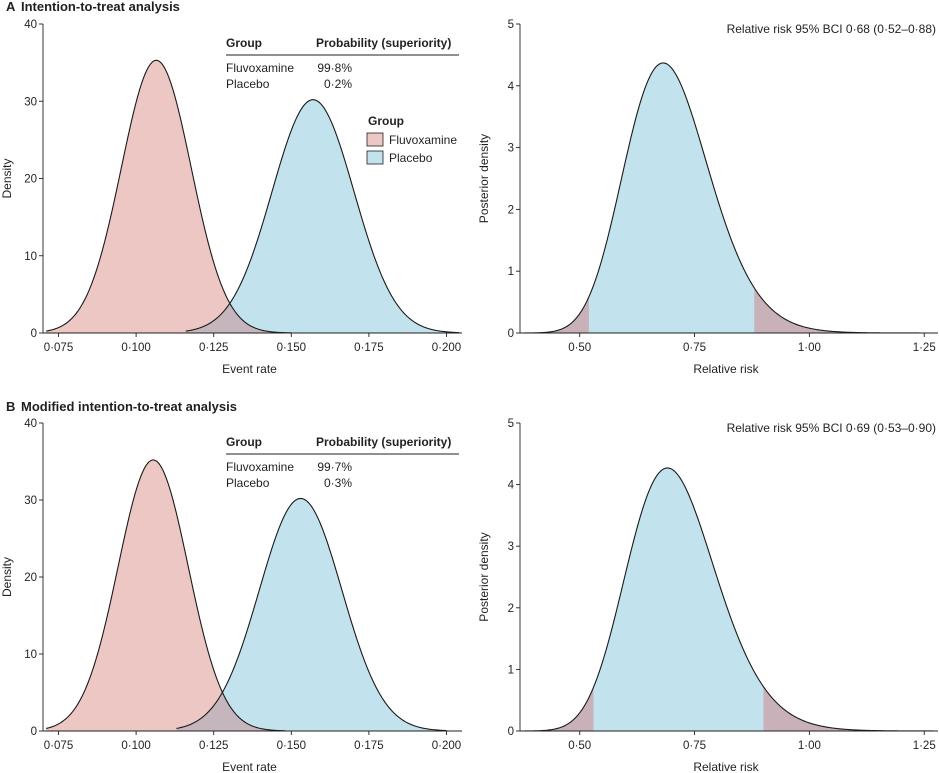  What do you see at coordinates (338, 483) in the screenshot?
I see `table-row-probability: 0·3%` at bounding box center [338, 483].